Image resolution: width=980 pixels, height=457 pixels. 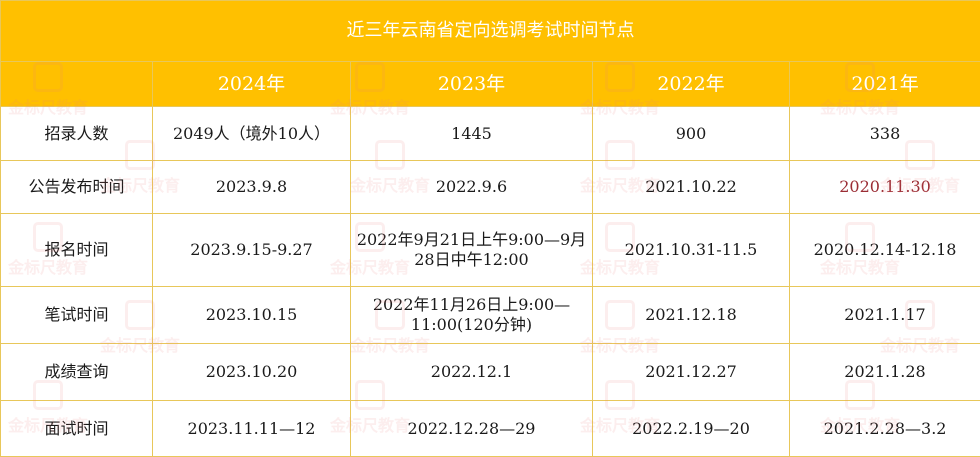 What do you see at coordinates (885, 187) in the screenshot?
I see `cell-announcement-2021: 2020.11.30` at bounding box center [885, 187].